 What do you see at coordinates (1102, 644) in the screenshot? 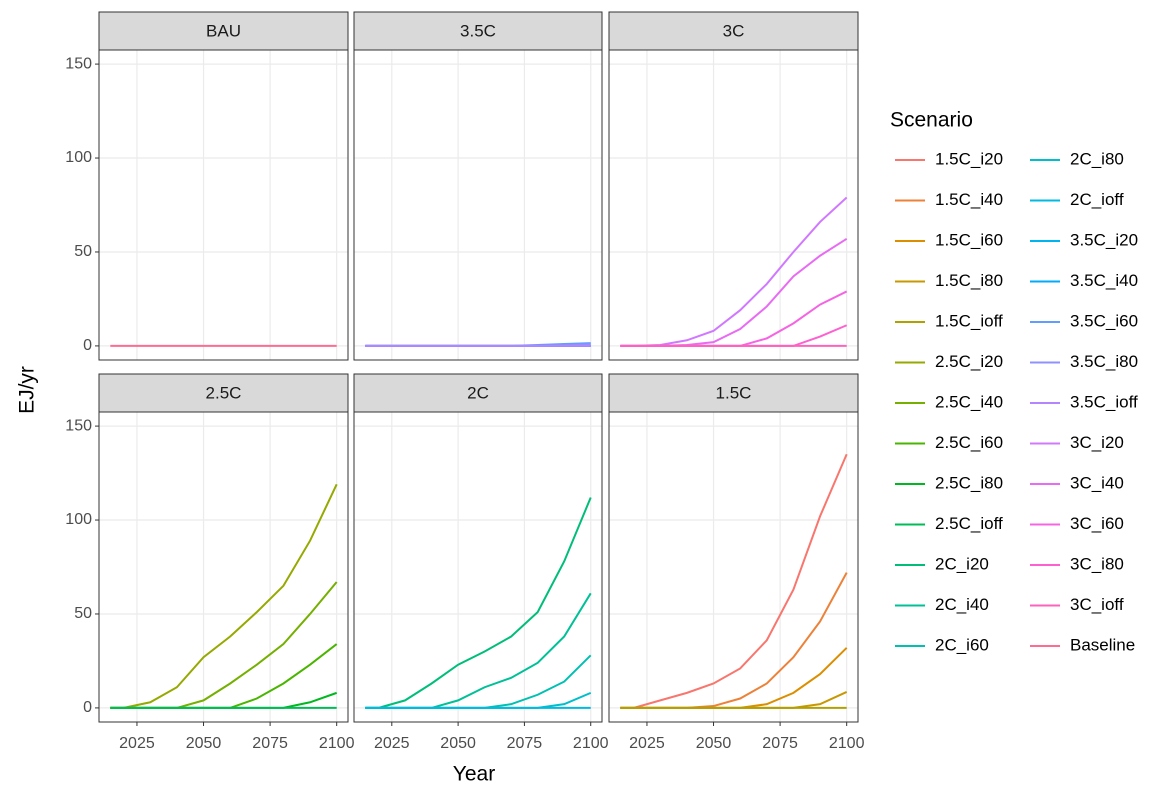
I see `legend-label: Baseline` at bounding box center [1102, 644].